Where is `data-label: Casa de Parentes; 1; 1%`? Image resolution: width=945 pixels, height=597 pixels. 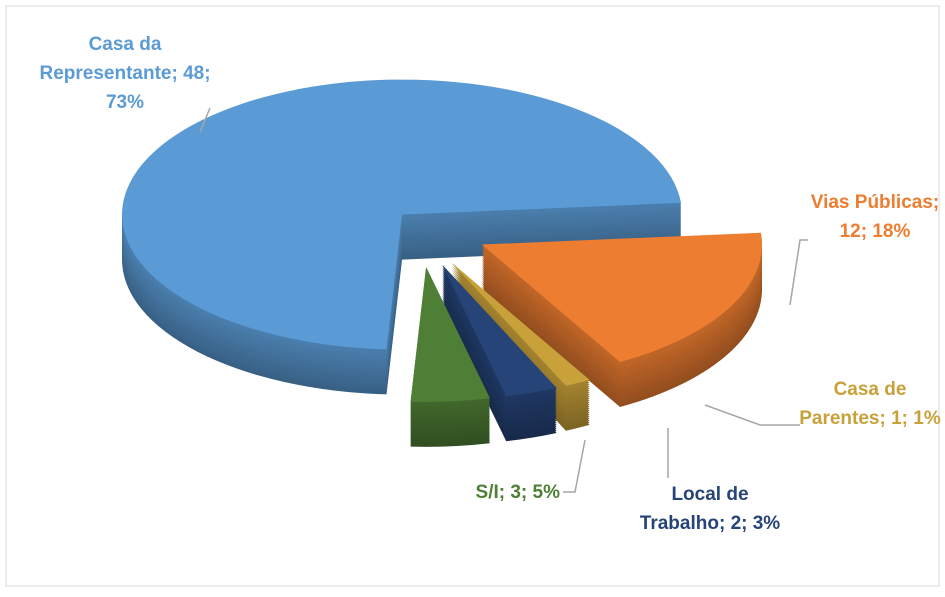
data-label: Casa de Parentes; 1; 1% is located at coordinates (870, 404).